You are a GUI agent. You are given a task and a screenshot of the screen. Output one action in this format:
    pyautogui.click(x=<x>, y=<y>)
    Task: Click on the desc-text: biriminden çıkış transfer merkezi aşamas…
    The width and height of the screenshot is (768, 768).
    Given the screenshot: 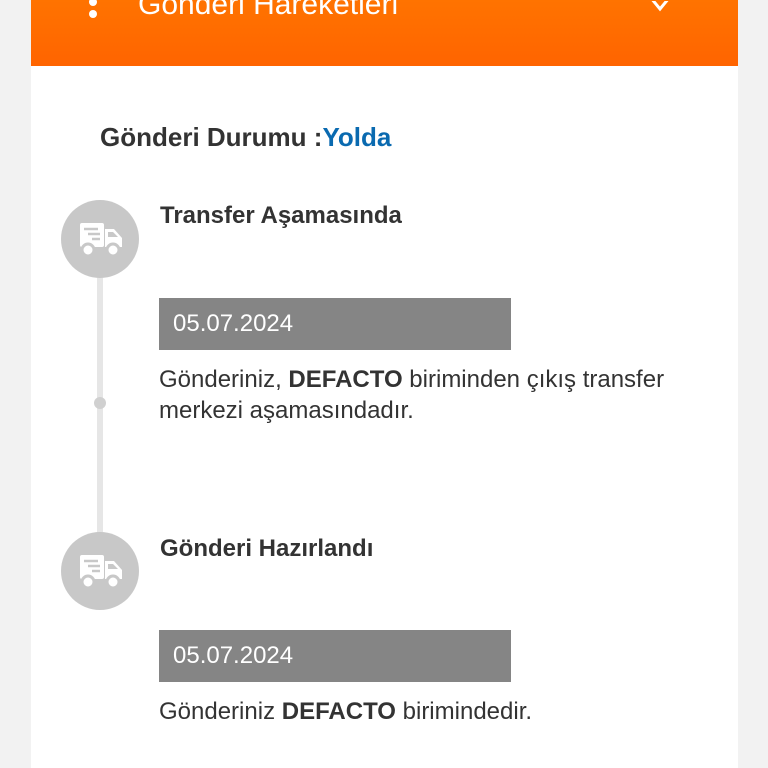 What is the action you would take?
    pyautogui.click(x=412, y=395)
    